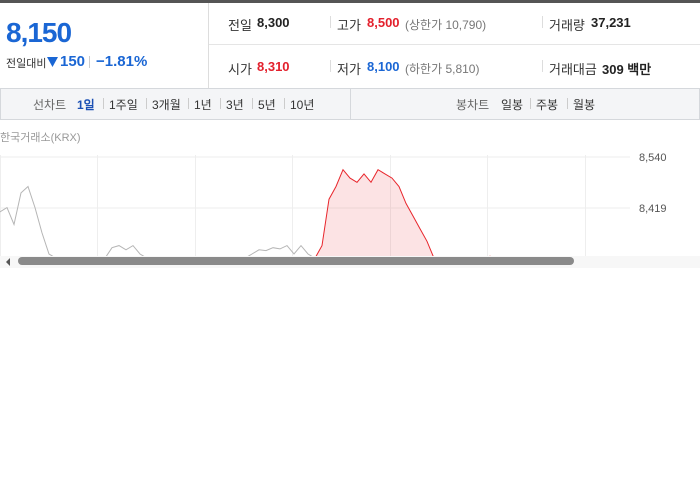 Image resolution: width=700 pixels, height=490 pixels. I want to click on change-label: 전일대비, so click(26, 64).